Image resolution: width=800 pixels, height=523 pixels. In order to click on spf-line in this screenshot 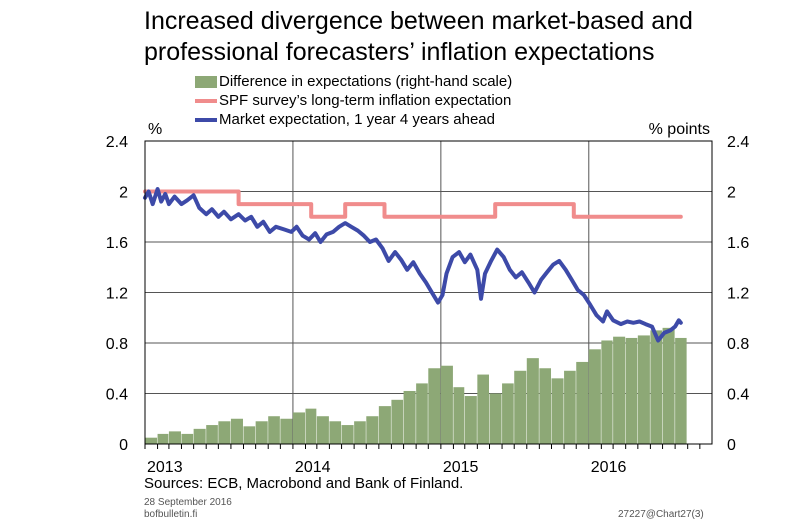, I will do `click(413, 204)`.